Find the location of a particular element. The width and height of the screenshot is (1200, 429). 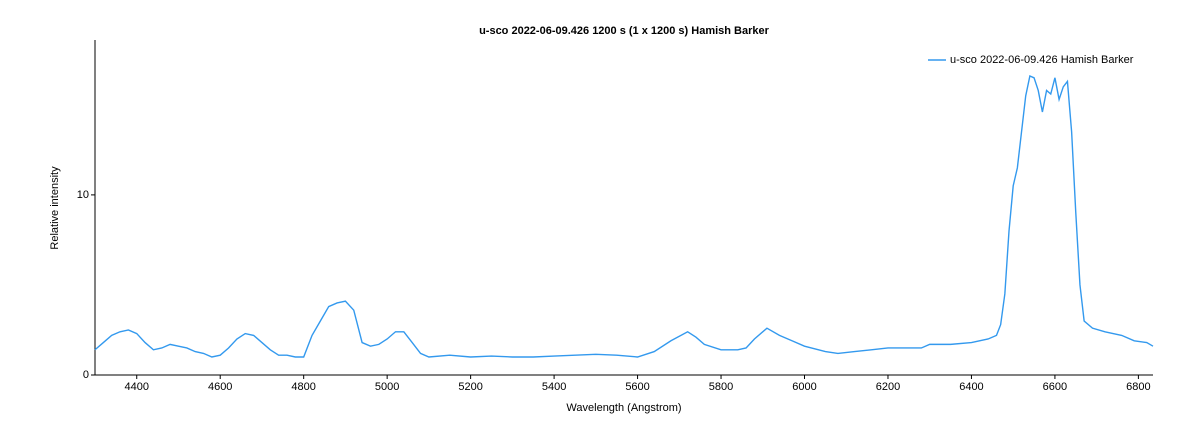

x-tick-label: 4800 is located at coordinates (303, 387).